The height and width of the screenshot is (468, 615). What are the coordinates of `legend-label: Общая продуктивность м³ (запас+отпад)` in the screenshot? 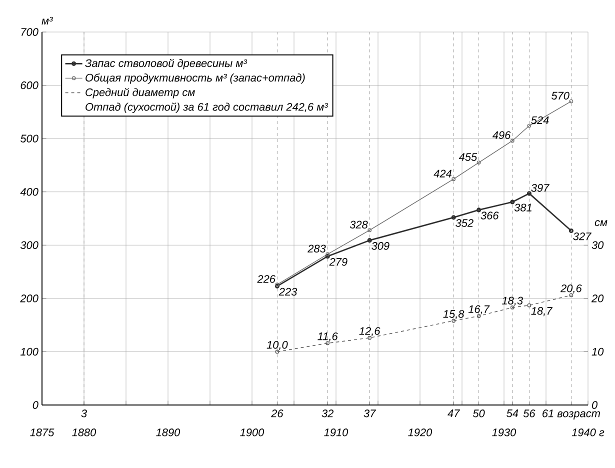 It's located at (195, 78).